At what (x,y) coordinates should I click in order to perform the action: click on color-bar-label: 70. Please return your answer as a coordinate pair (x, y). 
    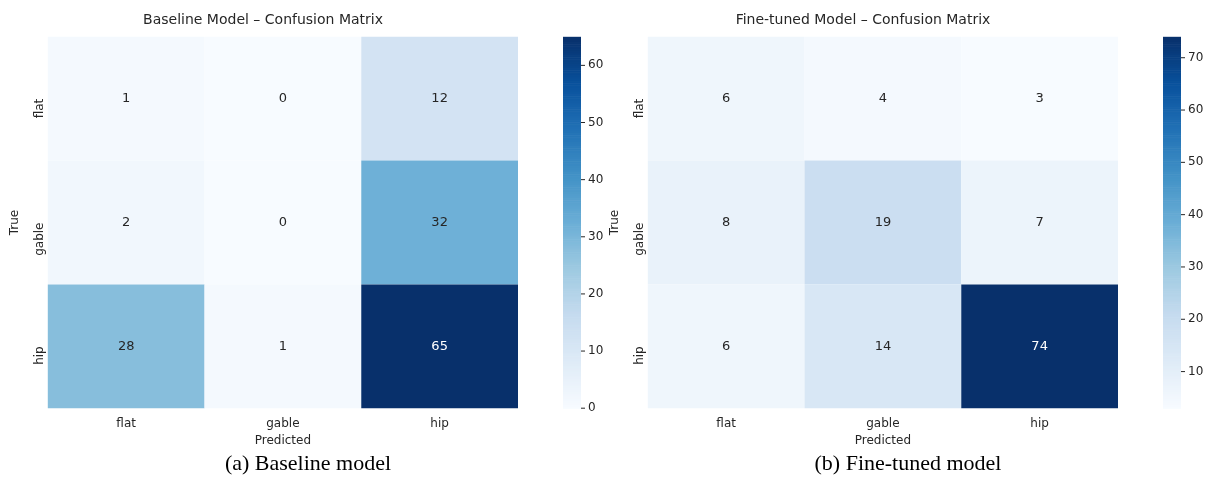
    Looking at the image, I should click on (1196, 56).